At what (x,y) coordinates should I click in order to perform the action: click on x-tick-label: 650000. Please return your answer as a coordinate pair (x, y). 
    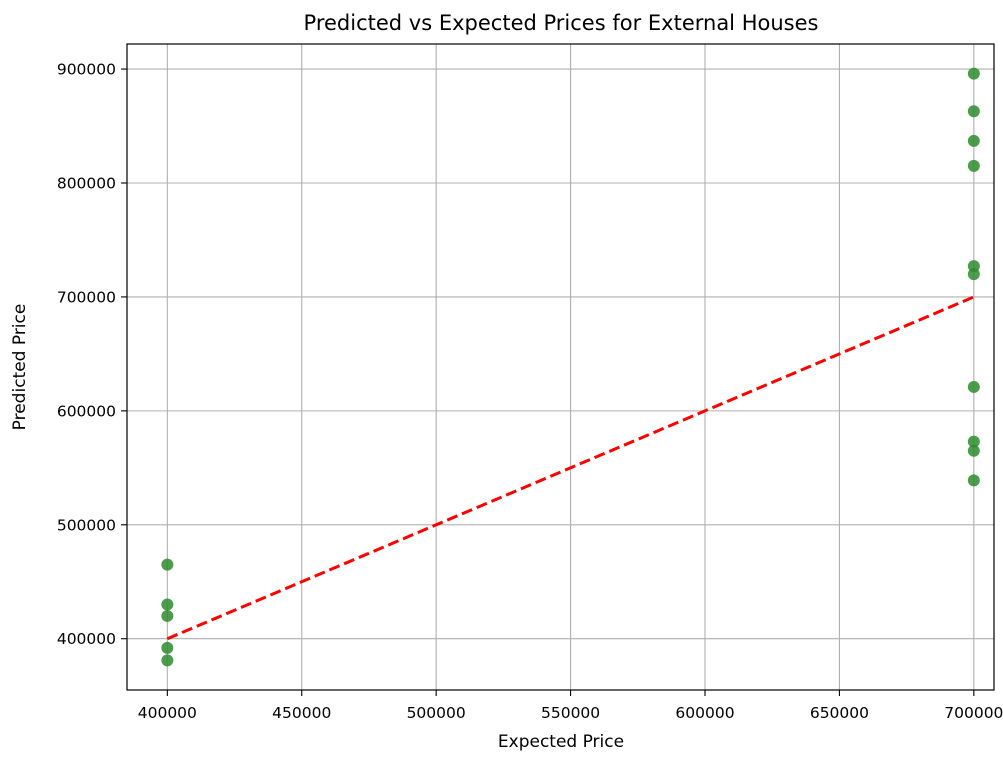
    Looking at the image, I should click on (839, 713).